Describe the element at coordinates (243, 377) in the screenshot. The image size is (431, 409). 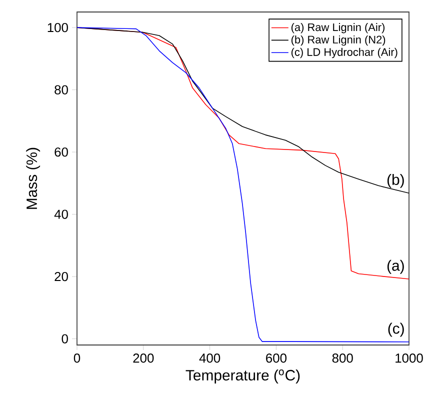
I see `x-axis-title: Temperature ($^{o}$C)` at that location.